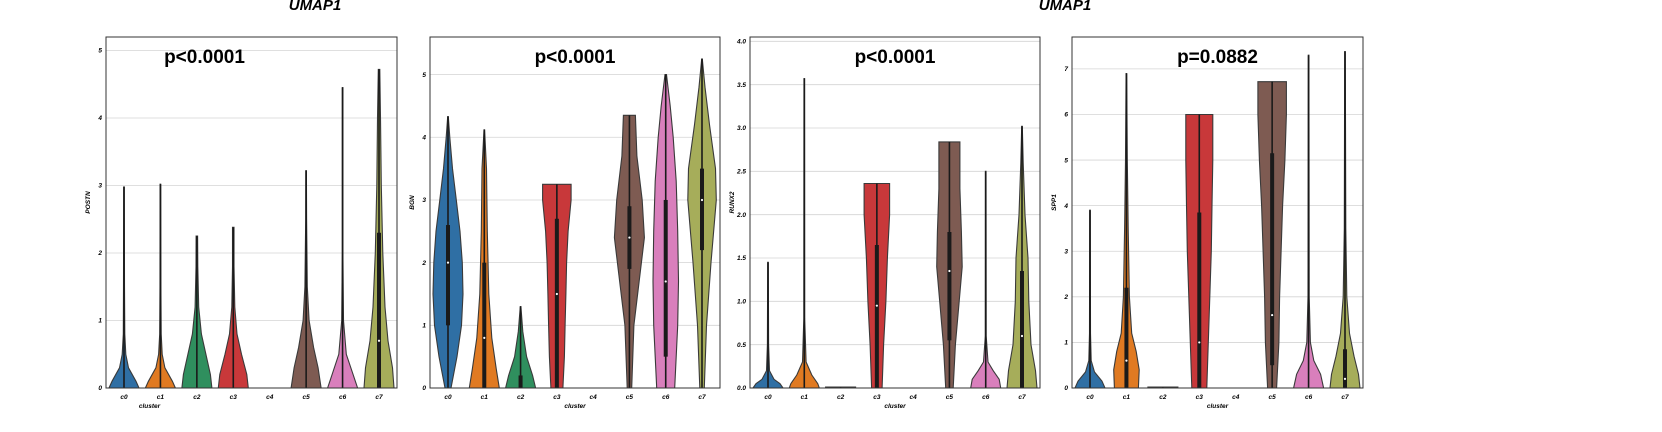  I want to click on y-tick-label: 3.0, so click(741, 128).